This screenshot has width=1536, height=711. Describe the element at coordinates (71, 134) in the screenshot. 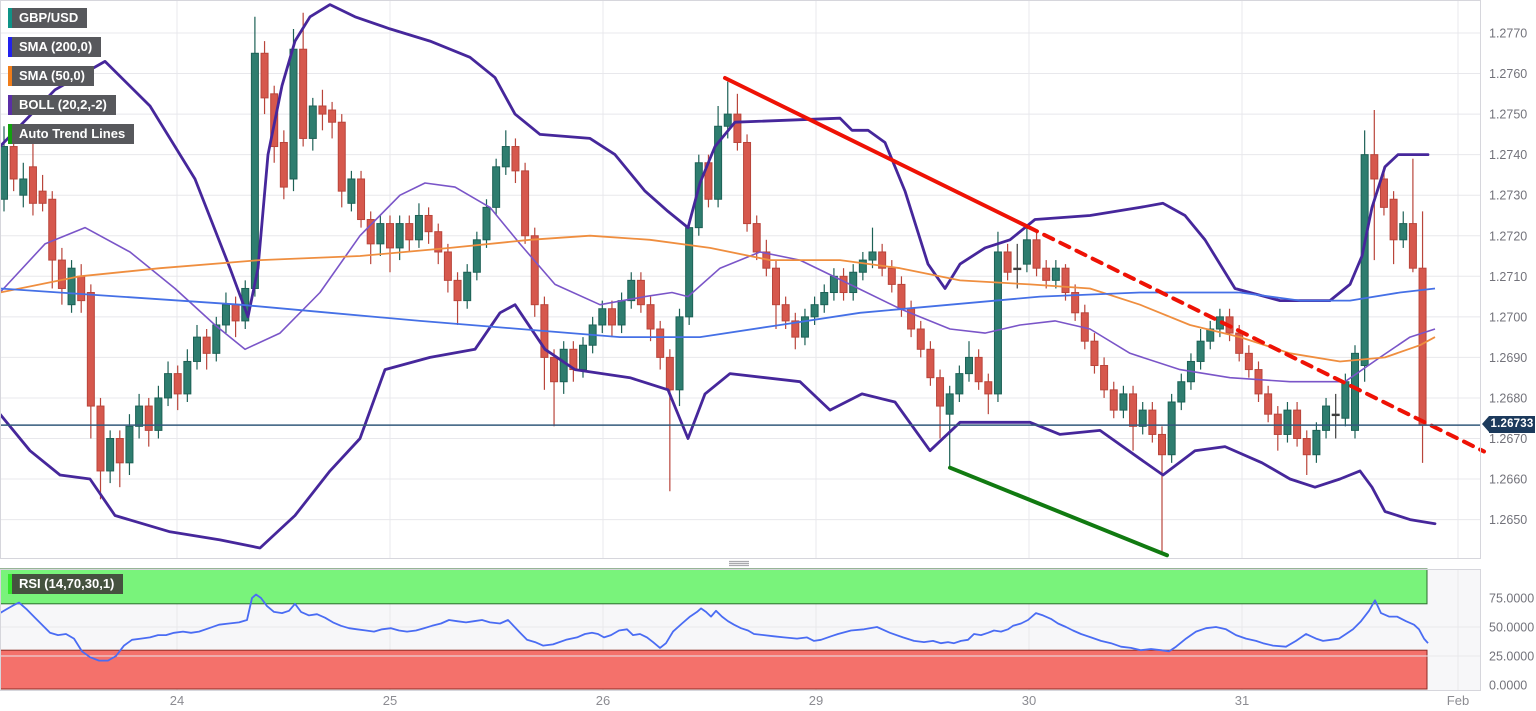

I see `legend-item-auto-trend-lines: Auto Trend Lines` at that location.